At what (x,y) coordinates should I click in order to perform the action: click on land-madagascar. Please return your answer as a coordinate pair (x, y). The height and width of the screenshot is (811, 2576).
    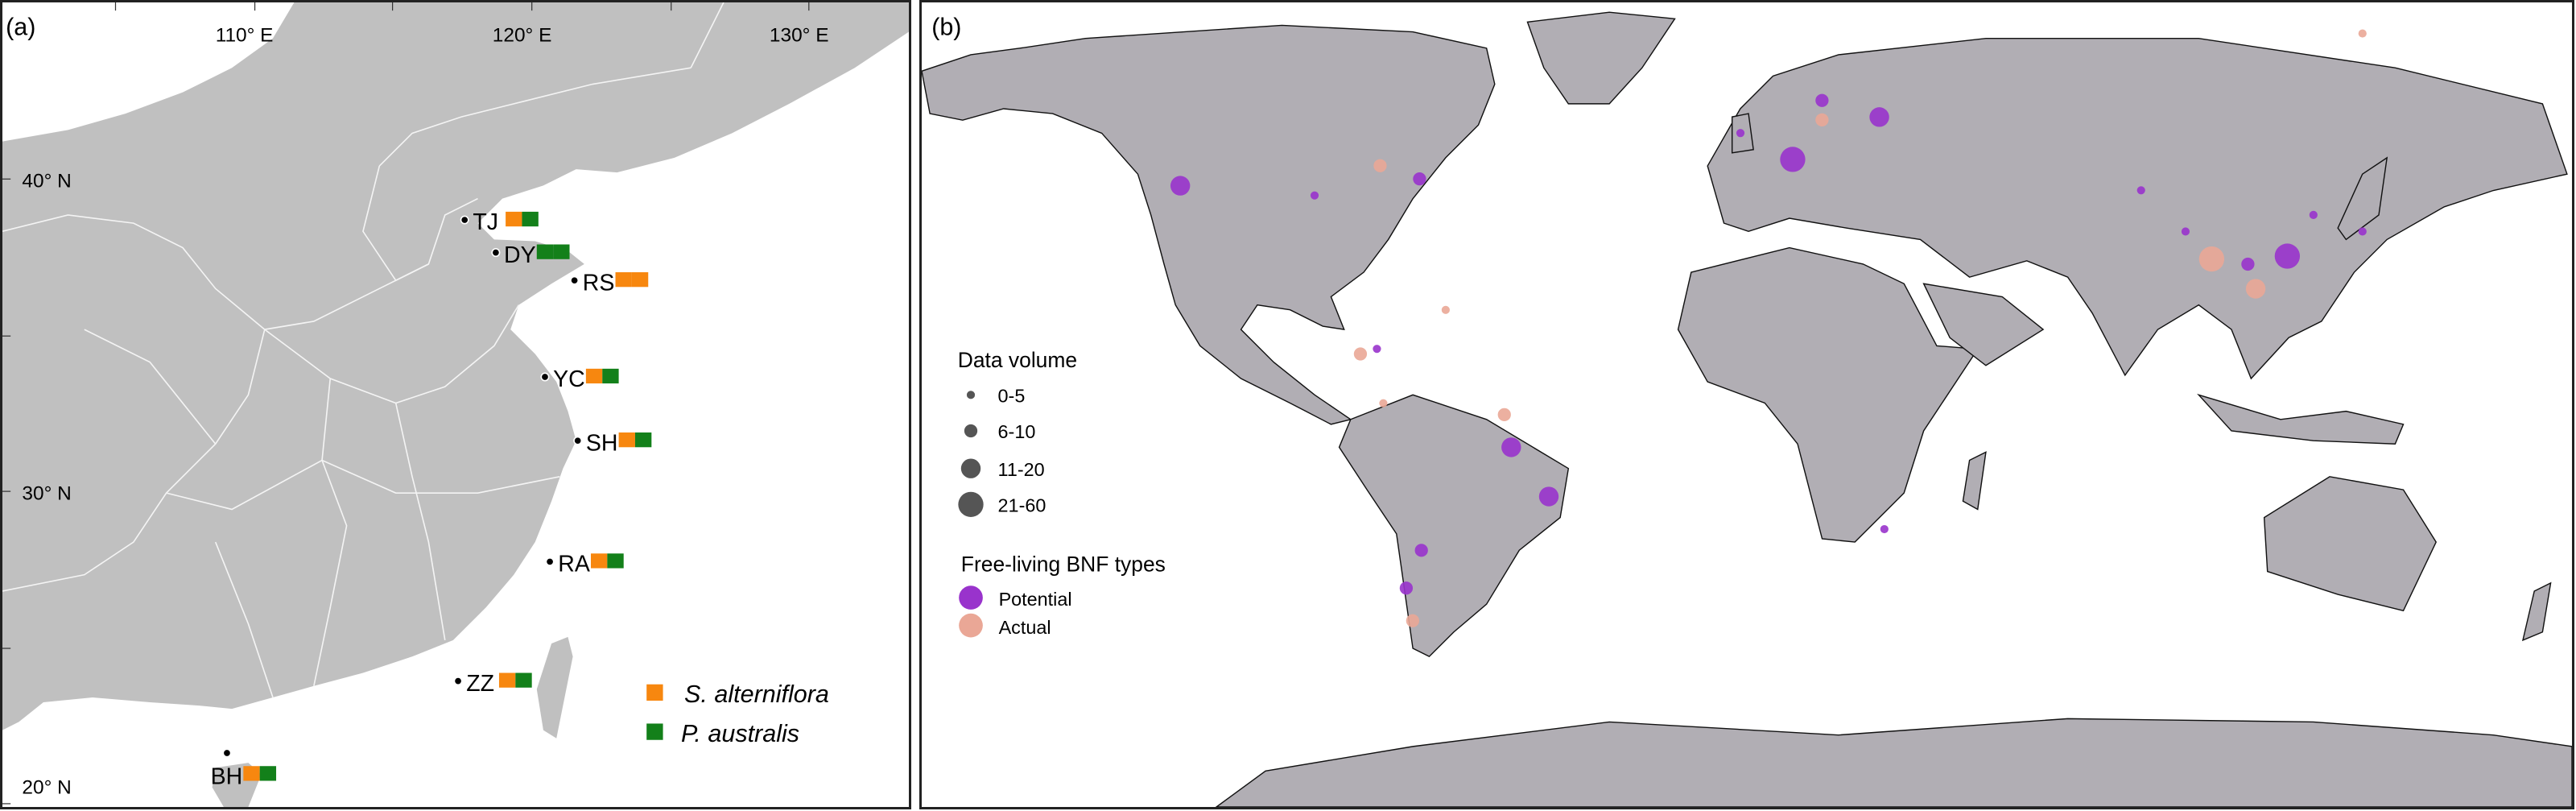
    Looking at the image, I should click on (1974, 481).